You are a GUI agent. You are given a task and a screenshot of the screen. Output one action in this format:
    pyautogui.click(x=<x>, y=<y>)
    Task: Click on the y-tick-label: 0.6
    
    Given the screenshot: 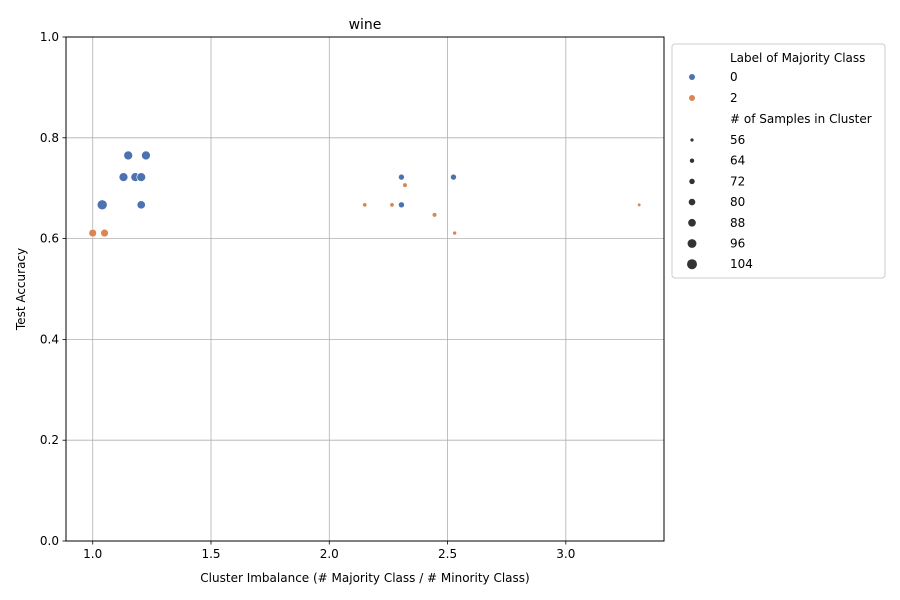 What is the action you would take?
    pyautogui.click(x=49, y=239)
    